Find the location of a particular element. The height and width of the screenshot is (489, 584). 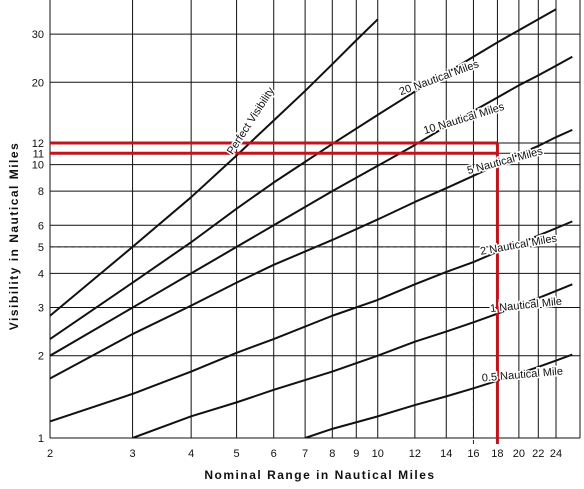

curve-label: 0.5 Nautical Mile is located at coordinates (522, 374).